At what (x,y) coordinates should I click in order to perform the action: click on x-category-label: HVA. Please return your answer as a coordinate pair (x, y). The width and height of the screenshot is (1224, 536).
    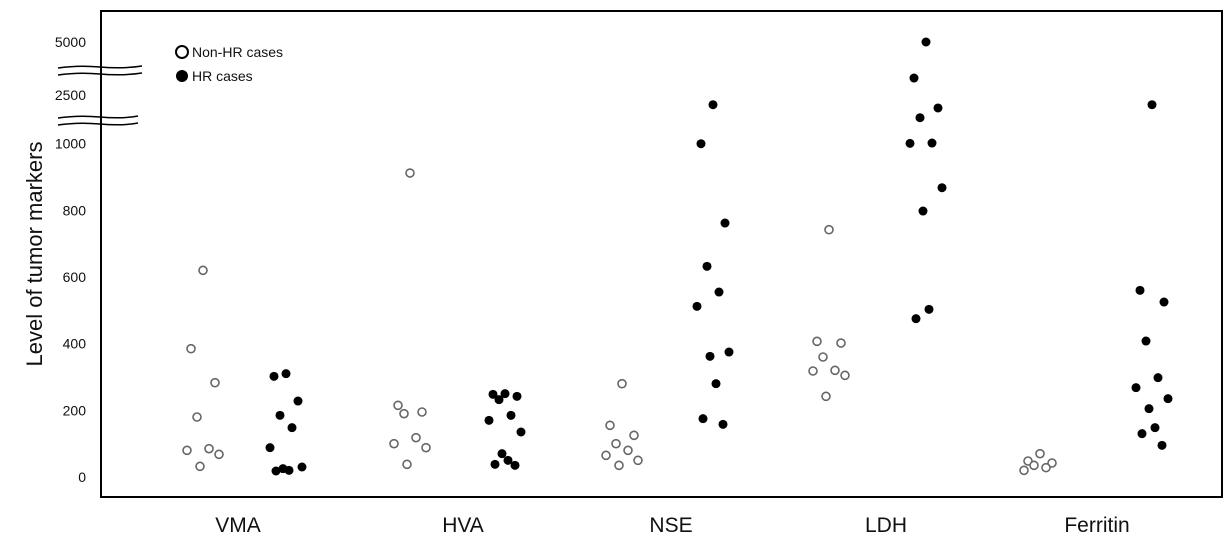
    Looking at the image, I should click on (463, 525).